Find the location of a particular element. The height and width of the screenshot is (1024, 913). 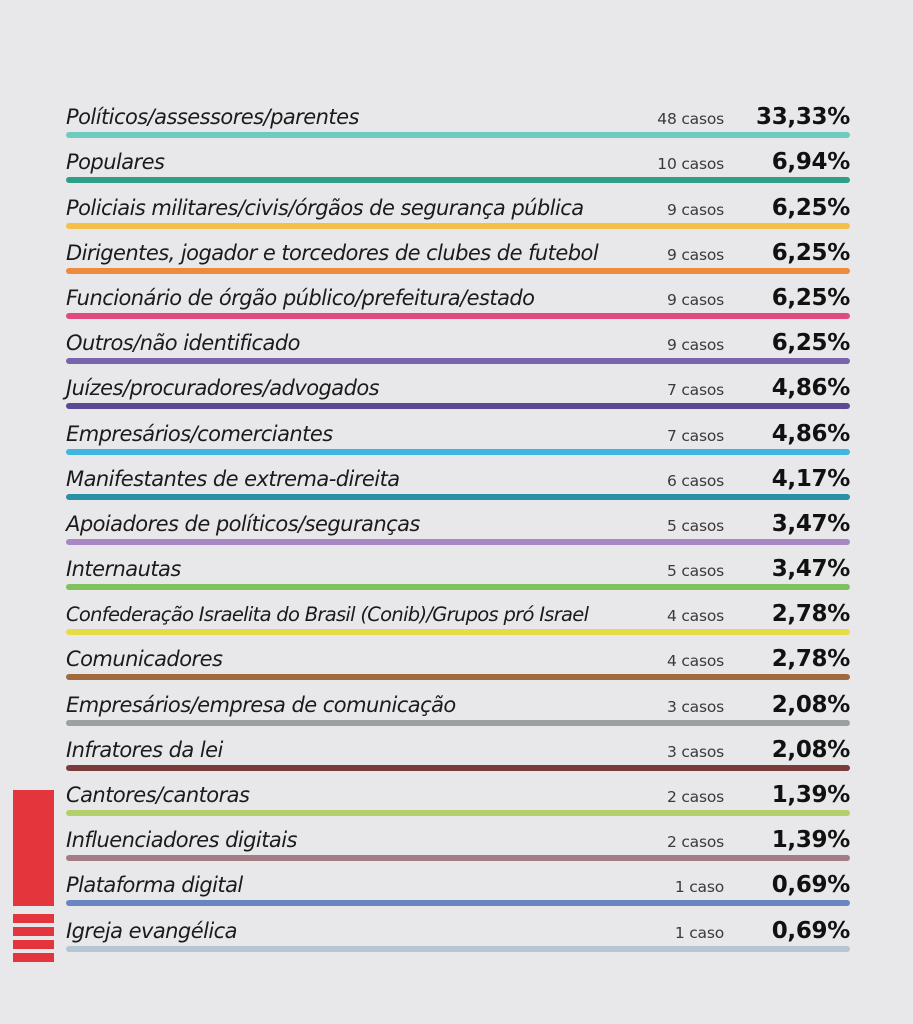

table-row: Plataforma digital 1 caso 0,69% is located at coordinates (458, 886).